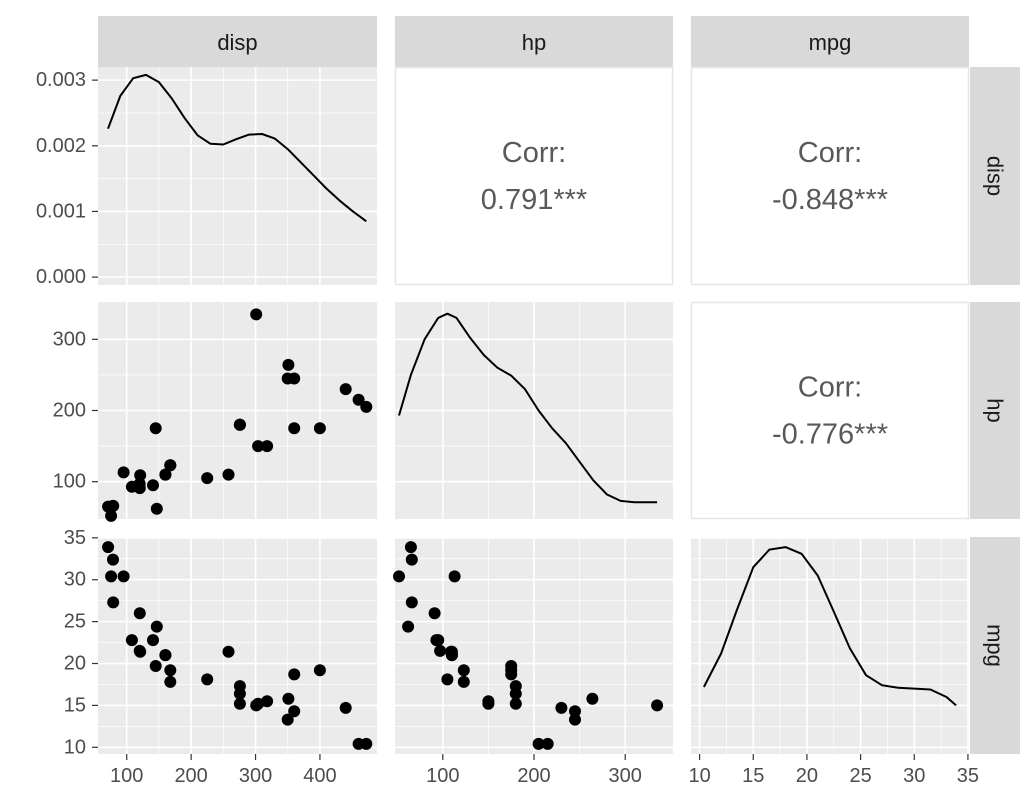 The image size is (1036, 810). I want to click on x-tick-label-disp: 400, so click(319, 776).